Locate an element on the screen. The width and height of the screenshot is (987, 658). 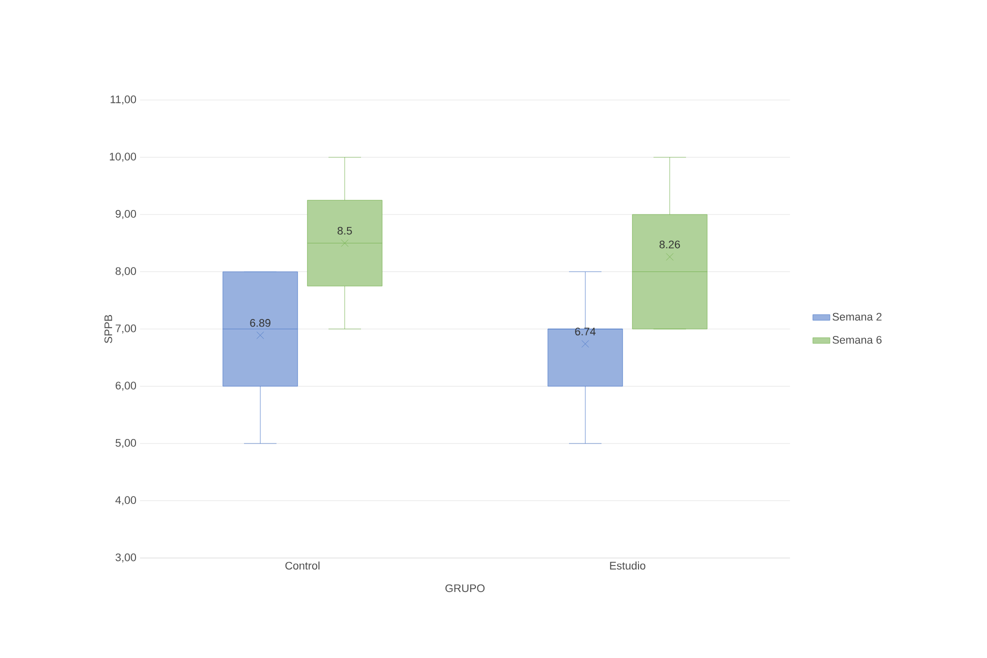
annotation: 8.26 is located at coordinates (670, 244).